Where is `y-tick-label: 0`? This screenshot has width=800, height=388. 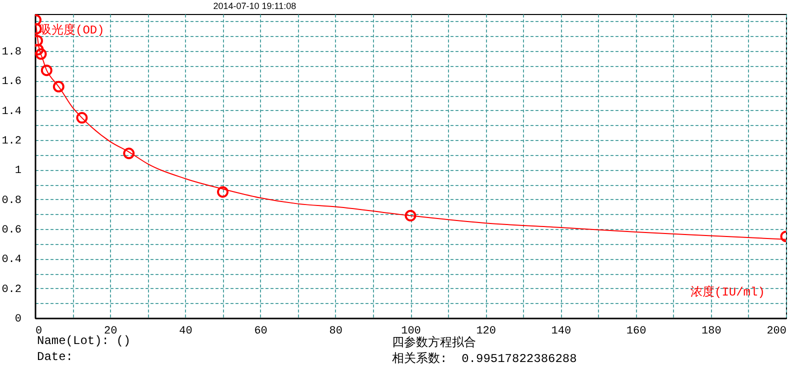 y-tick-label: 0 is located at coordinates (18, 320).